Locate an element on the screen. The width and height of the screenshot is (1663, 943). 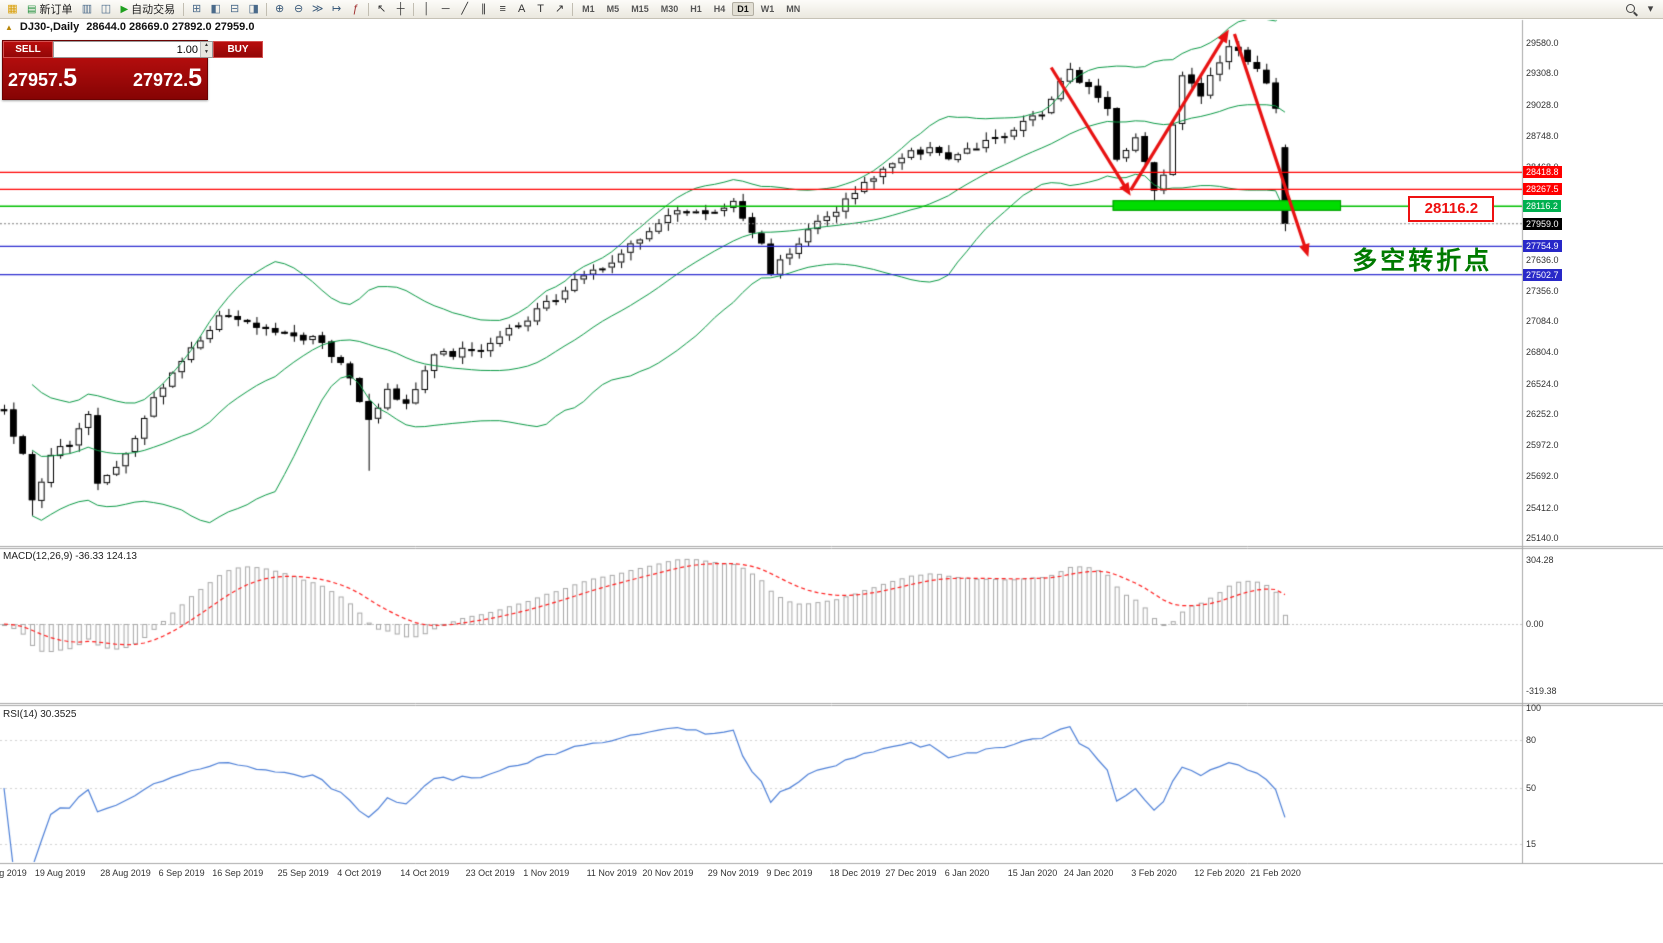
auto-trading-icon: ▶ is located at coordinates (124, 9).